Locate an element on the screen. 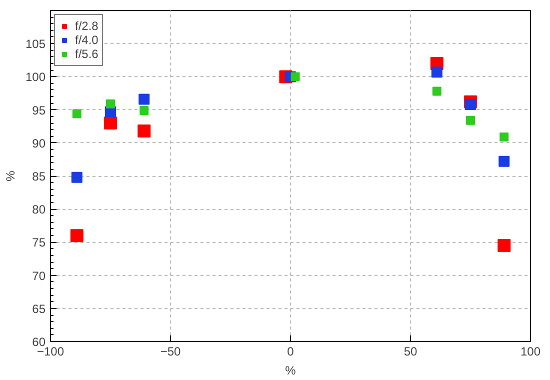 The height and width of the screenshot is (380, 550). legend-label: f/4.0 is located at coordinates (86, 40).